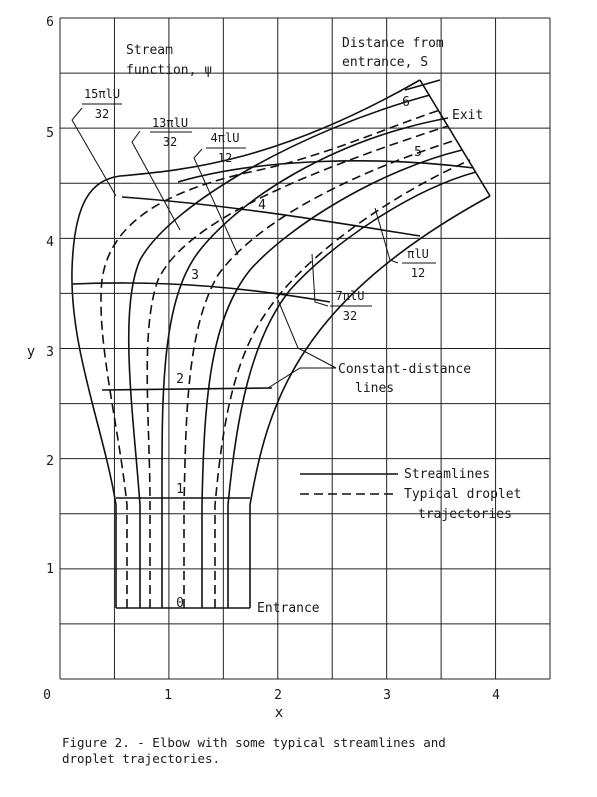 The width and height of the screenshot is (597, 797). Describe the element at coordinates (406, 102) in the screenshot. I see `distance-label-6: 6` at that location.